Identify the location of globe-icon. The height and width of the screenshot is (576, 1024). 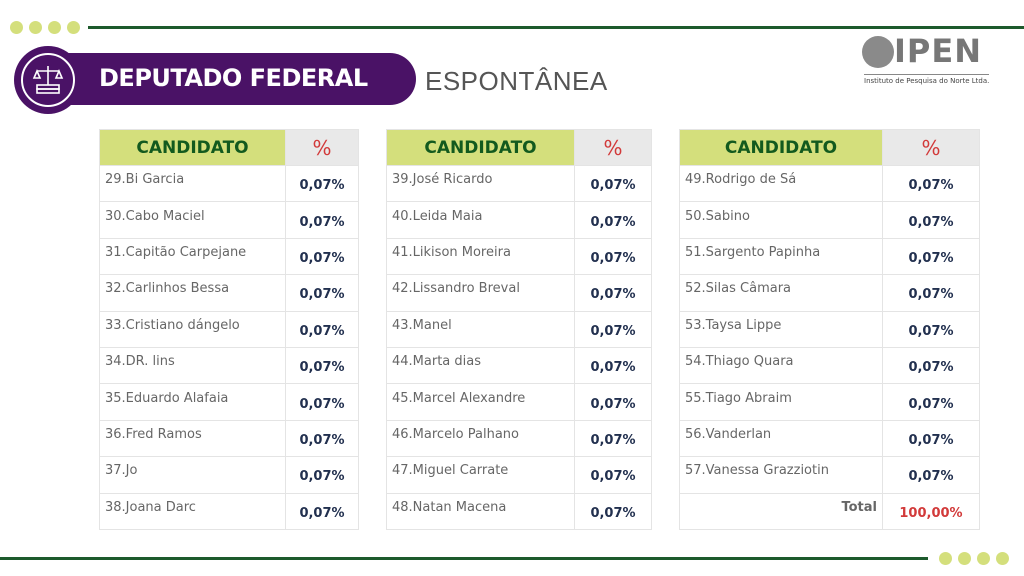
(878, 52).